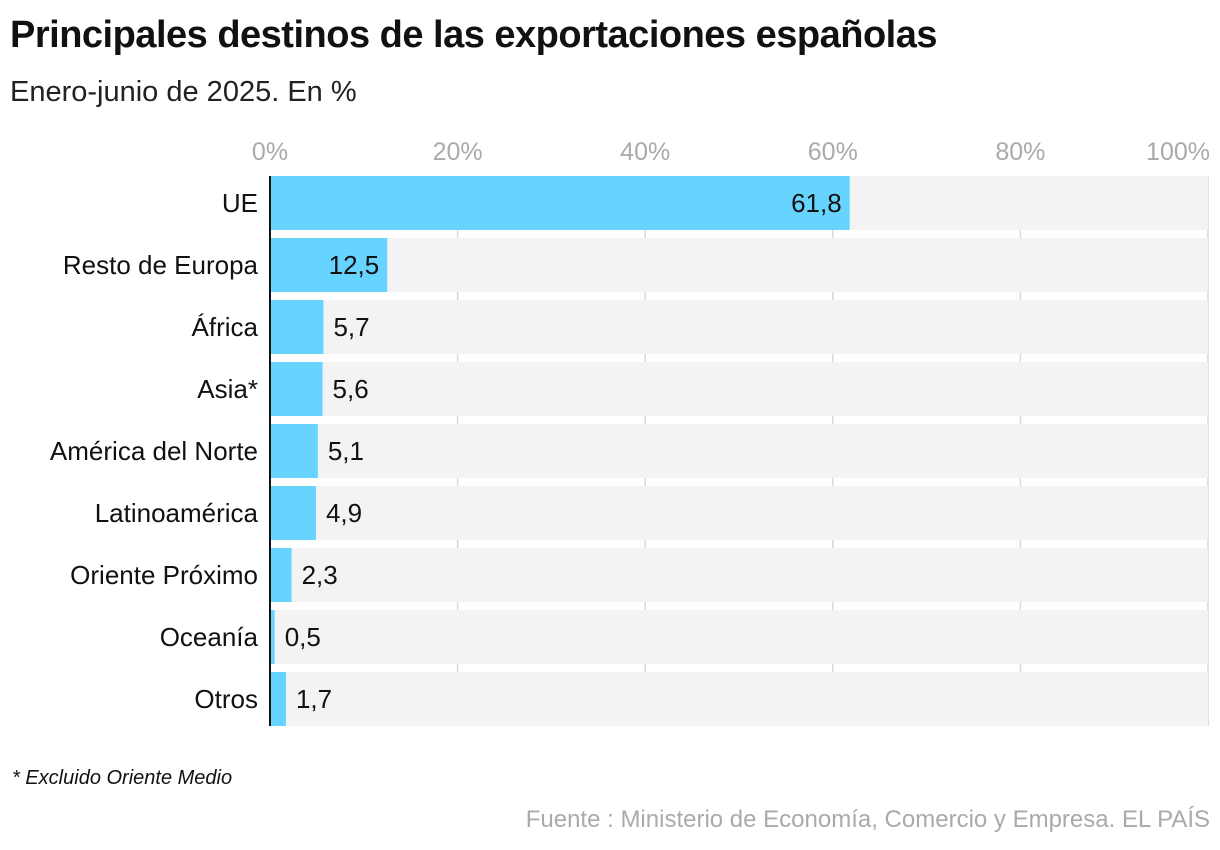 This screenshot has height=850, width=1220. What do you see at coordinates (1020, 152) in the screenshot?
I see `x-tick-label: 80%` at bounding box center [1020, 152].